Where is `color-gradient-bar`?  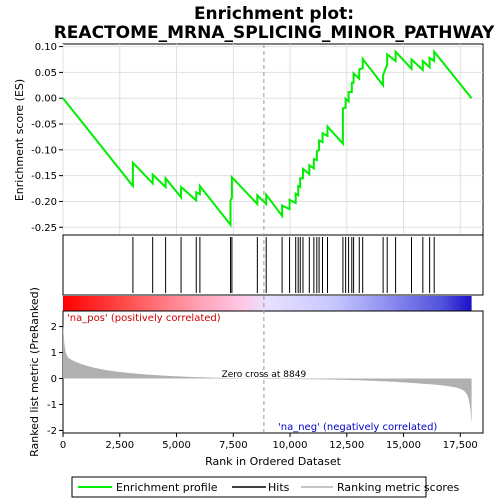
color-gradient-bar is located at coordinates (267, 303).